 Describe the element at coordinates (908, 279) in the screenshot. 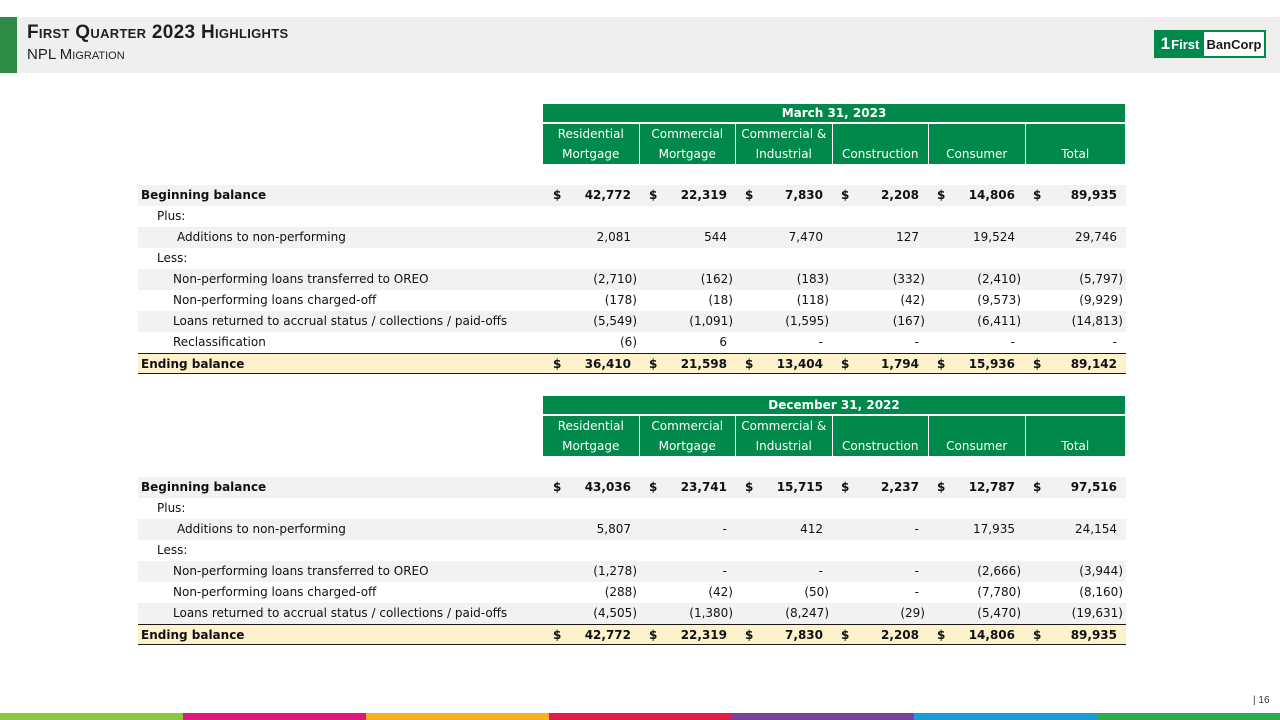

I see `cell-value: (332)` at that location.